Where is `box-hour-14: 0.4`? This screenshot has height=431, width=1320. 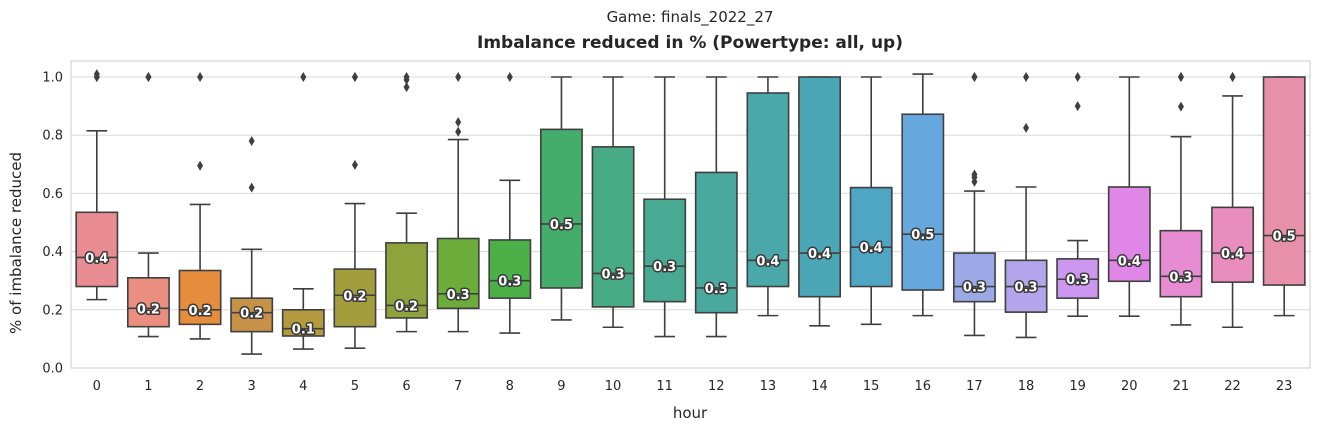
box-hour-14: 0.4 is located at coordinates (820, 201).